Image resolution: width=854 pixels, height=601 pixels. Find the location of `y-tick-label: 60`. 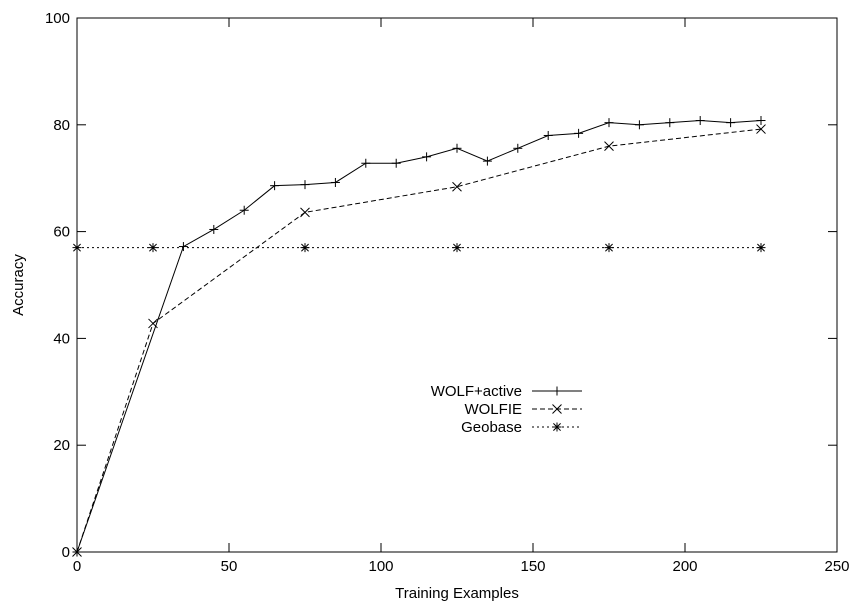

y-tick-label: 60 is located at coordinates (61, 232).